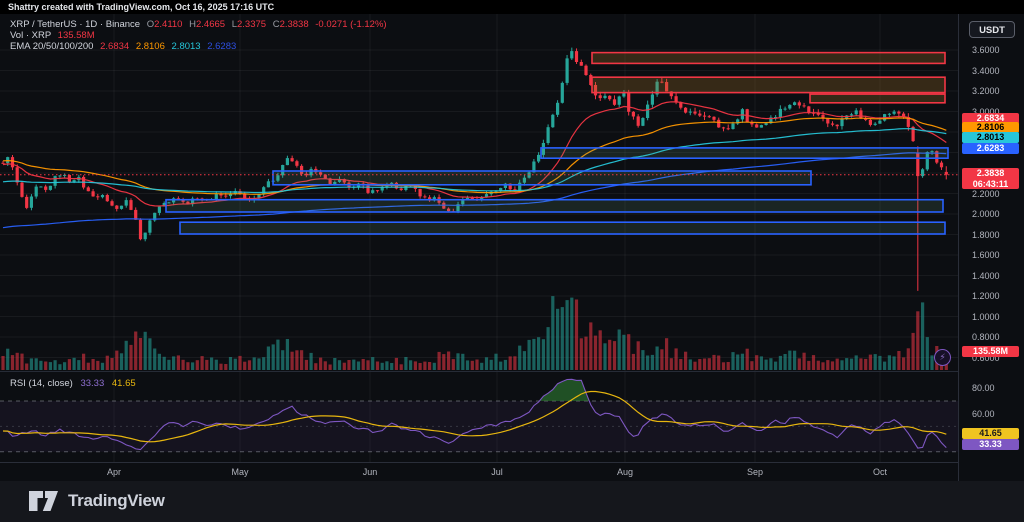 The width and height of the screenshot is (1024, 522). I want to click on rsi-tick-label: 80.00, so click(983, 388).